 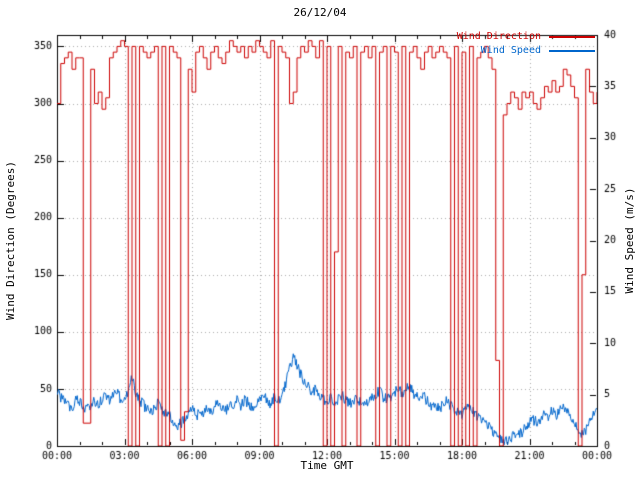 I want to click on x-axis-label: Time GMT, so click(x=327, y=465).